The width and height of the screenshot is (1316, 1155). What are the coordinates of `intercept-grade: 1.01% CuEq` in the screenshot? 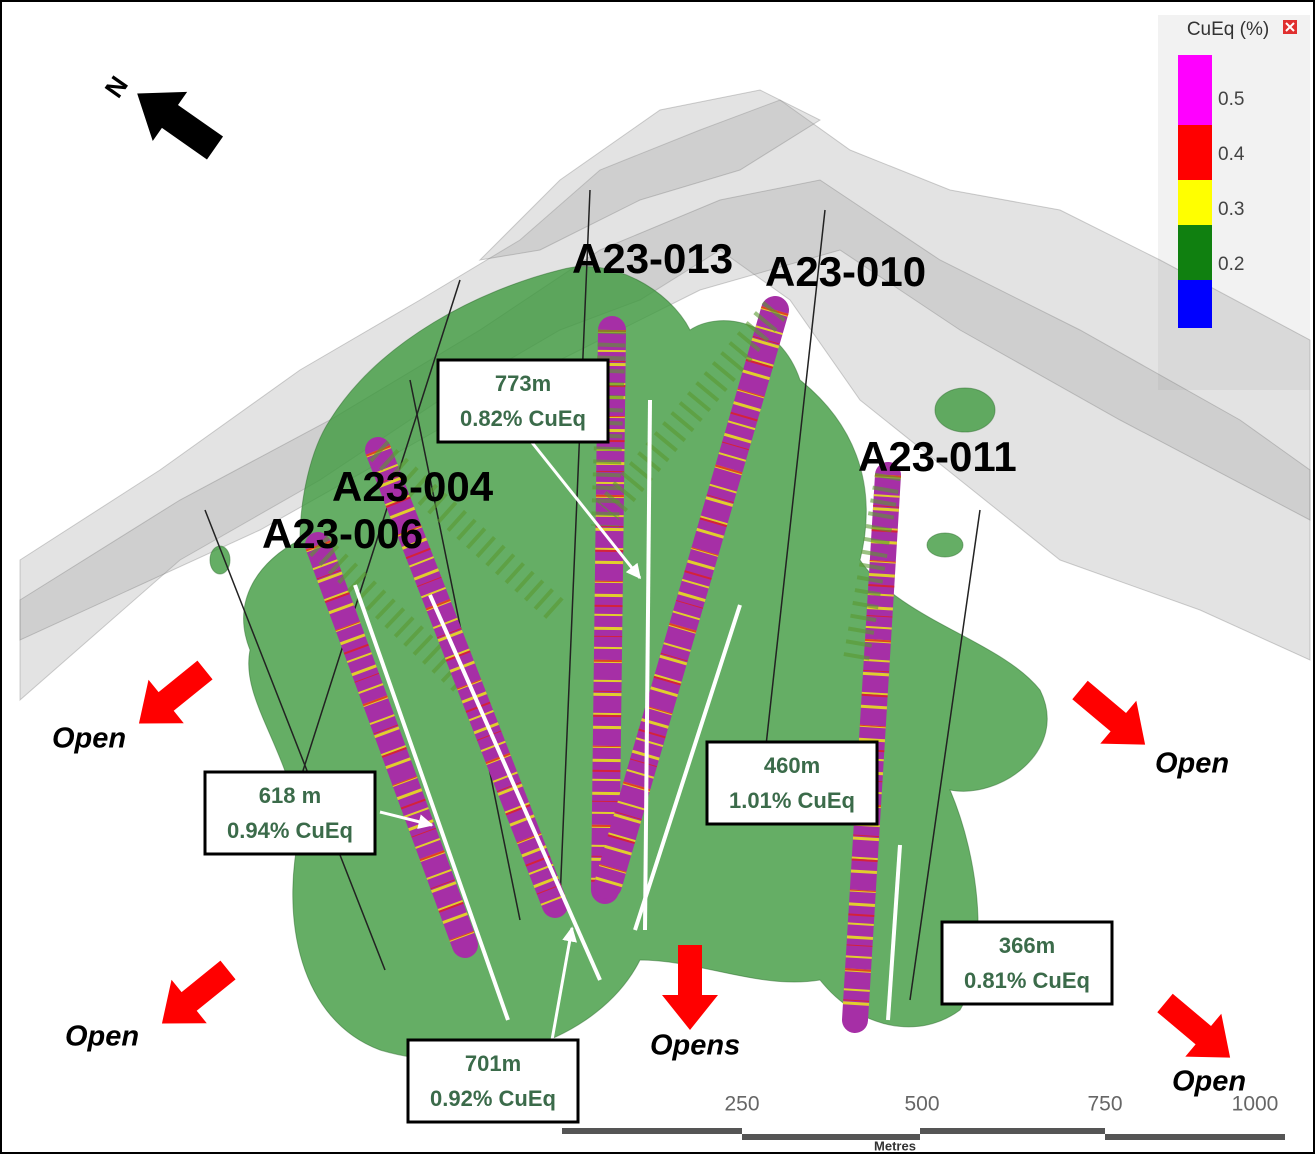 It's located at (792, 800).